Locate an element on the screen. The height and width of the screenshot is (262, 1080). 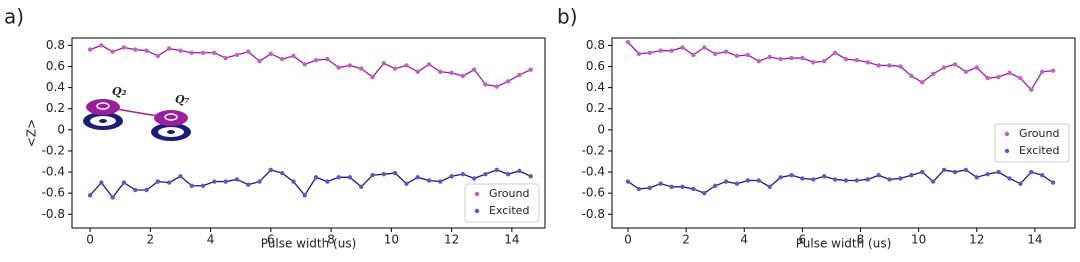
qubit-base-core is located at coordinates (171, 132).